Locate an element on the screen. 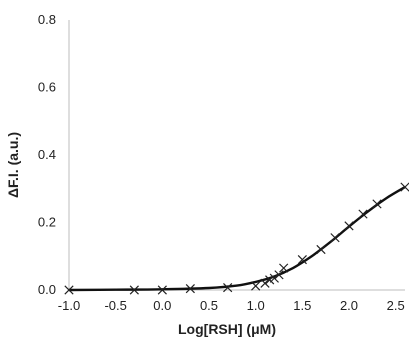 The image size is (409, 342). x-tick-label: 1.5 is located at coordinates (302, 305).